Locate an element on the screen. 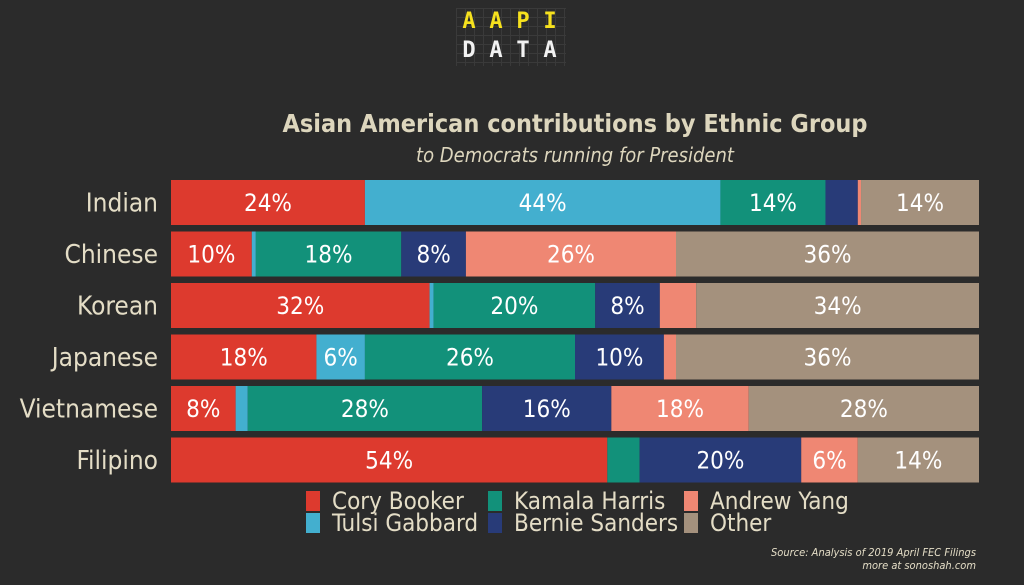 The width and height of the screenshot is (1024, 585). logo-letter: D is located at coordinates (469, 50).